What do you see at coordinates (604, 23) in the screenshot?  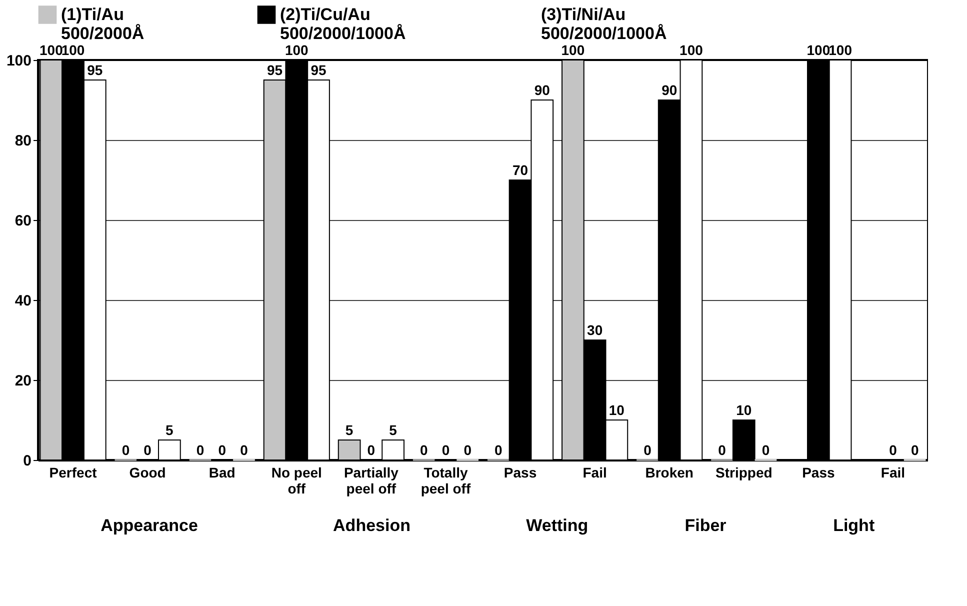 I see `series-label: (3)Ti/Ni/Au 500/2000/1000Å` at bounding box center [604, 23].